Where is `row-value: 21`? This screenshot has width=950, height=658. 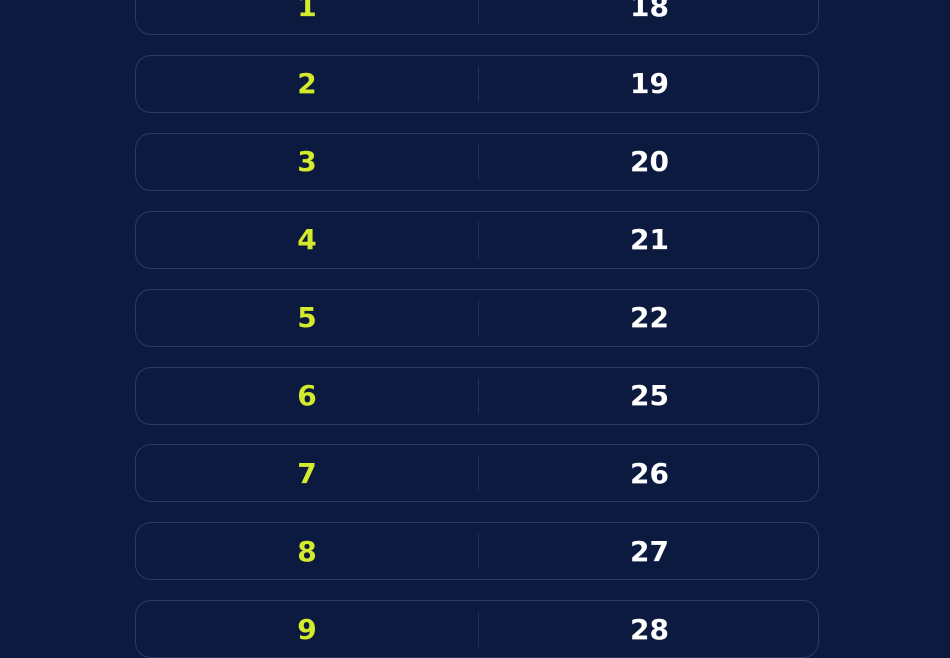 row-value: 21 is located at coordinates (649, 240).